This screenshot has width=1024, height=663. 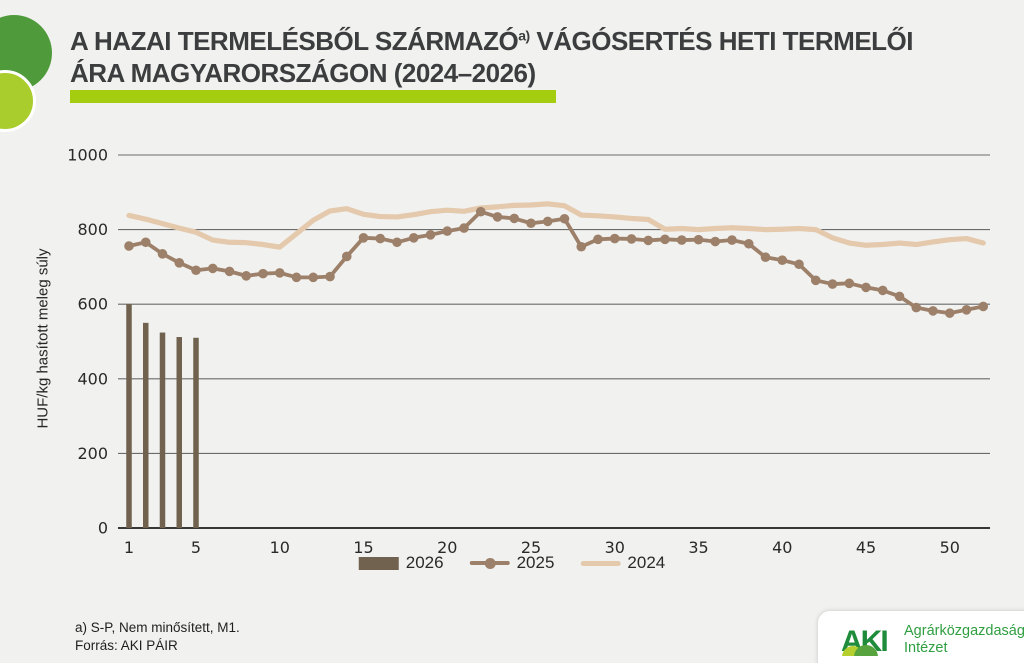 I want to click on title-line-2: ÁRA MAGYARORSZÁGON (2024–2026), so click(x=303, y=72).